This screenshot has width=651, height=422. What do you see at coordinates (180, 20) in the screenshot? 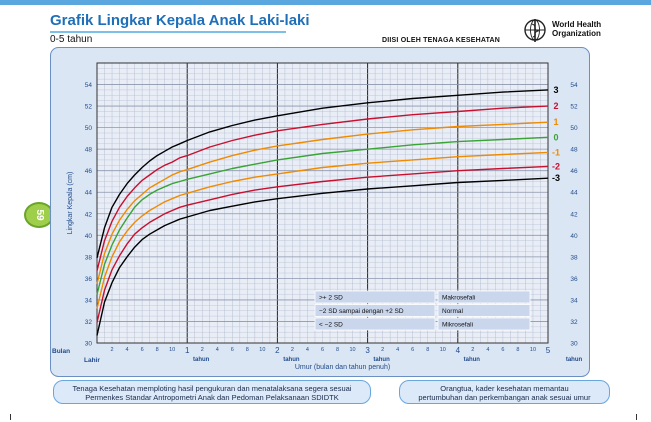
I see `page-title: Grafik Lingkar Kepala Anak Laki-laki` at bounding box center [180, 20].